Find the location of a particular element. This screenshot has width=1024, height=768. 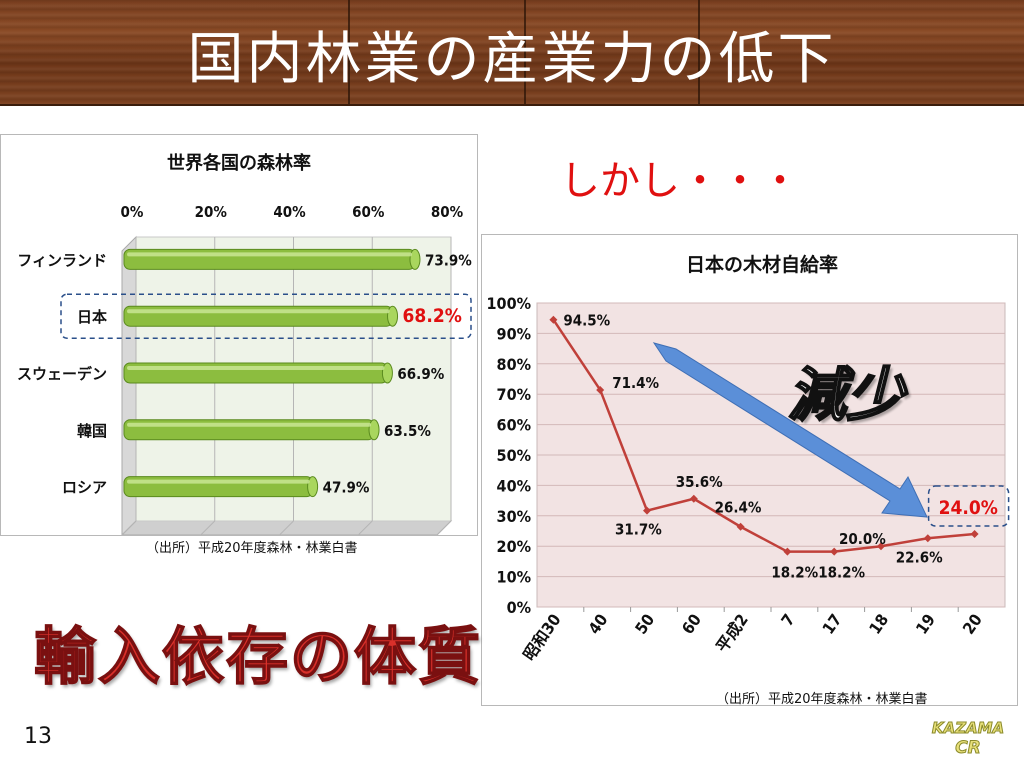

x-tick-label: 40% is located at coordinates (289, 212).